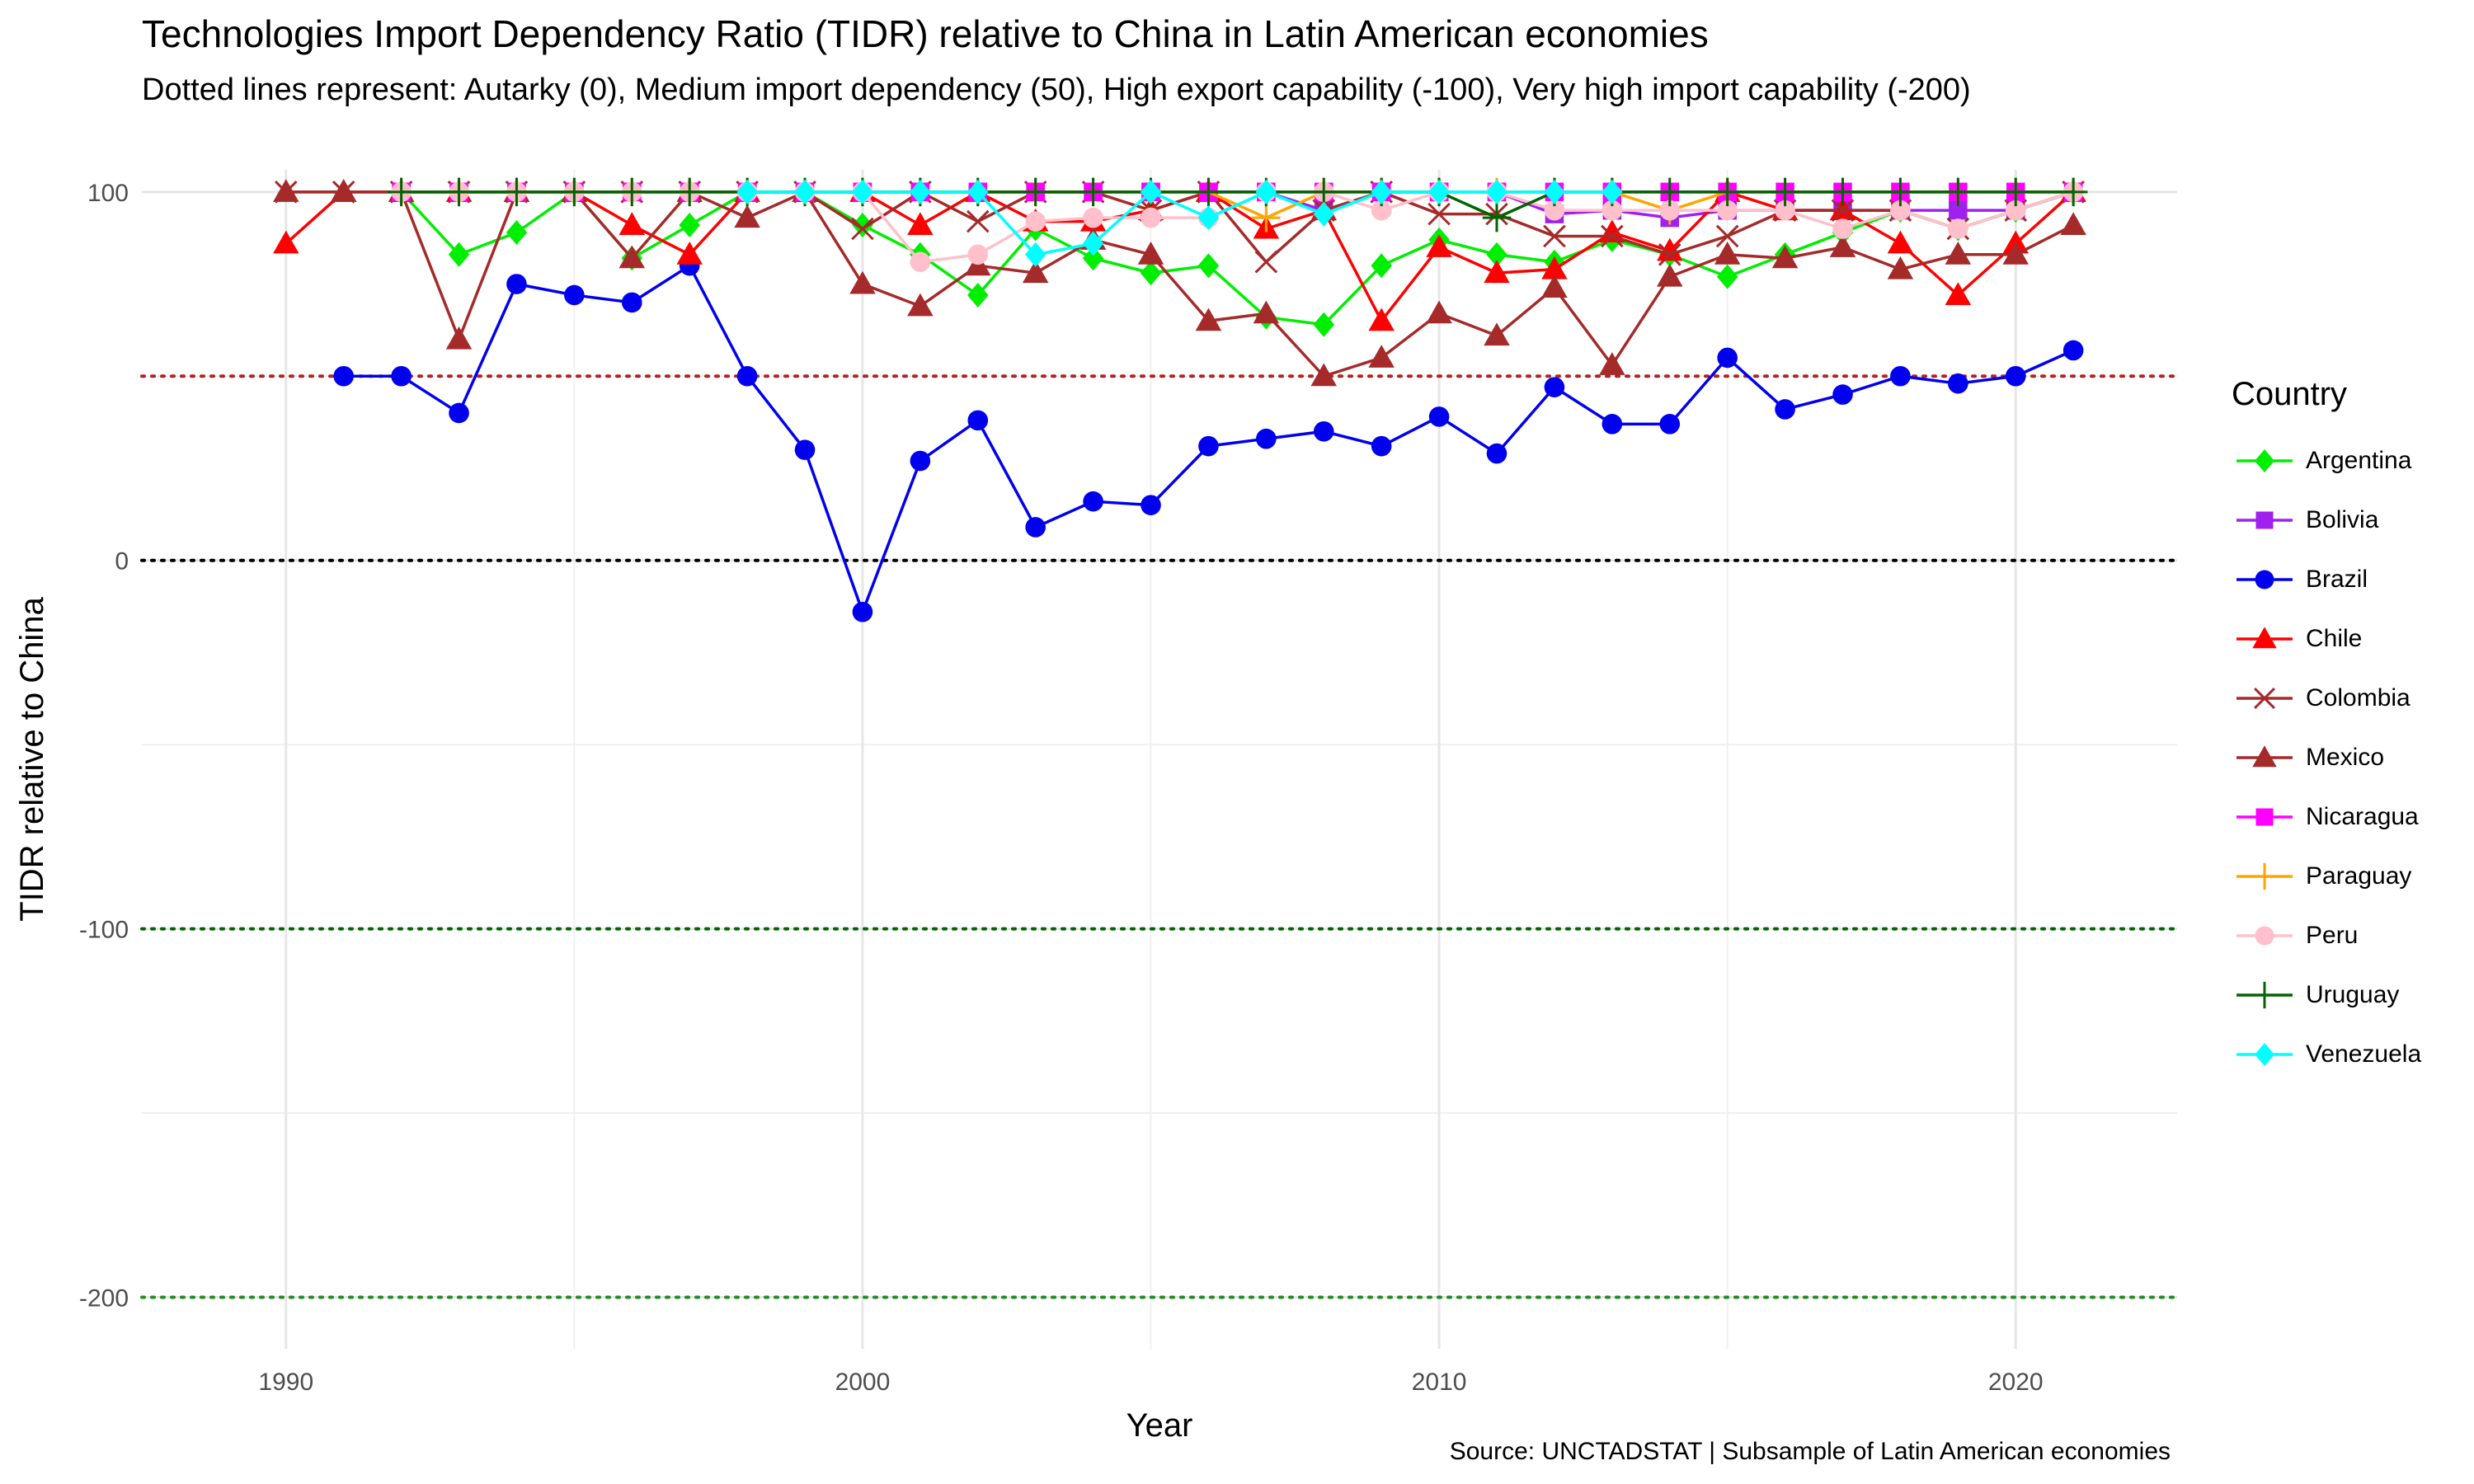 The width and height of the screenshot is (2474, 1484). What do you see at coordinates (2326, 876) in the screenshot?
I see `legend-item-paraguay: Paraguay` at bounding box center [2326, 876].